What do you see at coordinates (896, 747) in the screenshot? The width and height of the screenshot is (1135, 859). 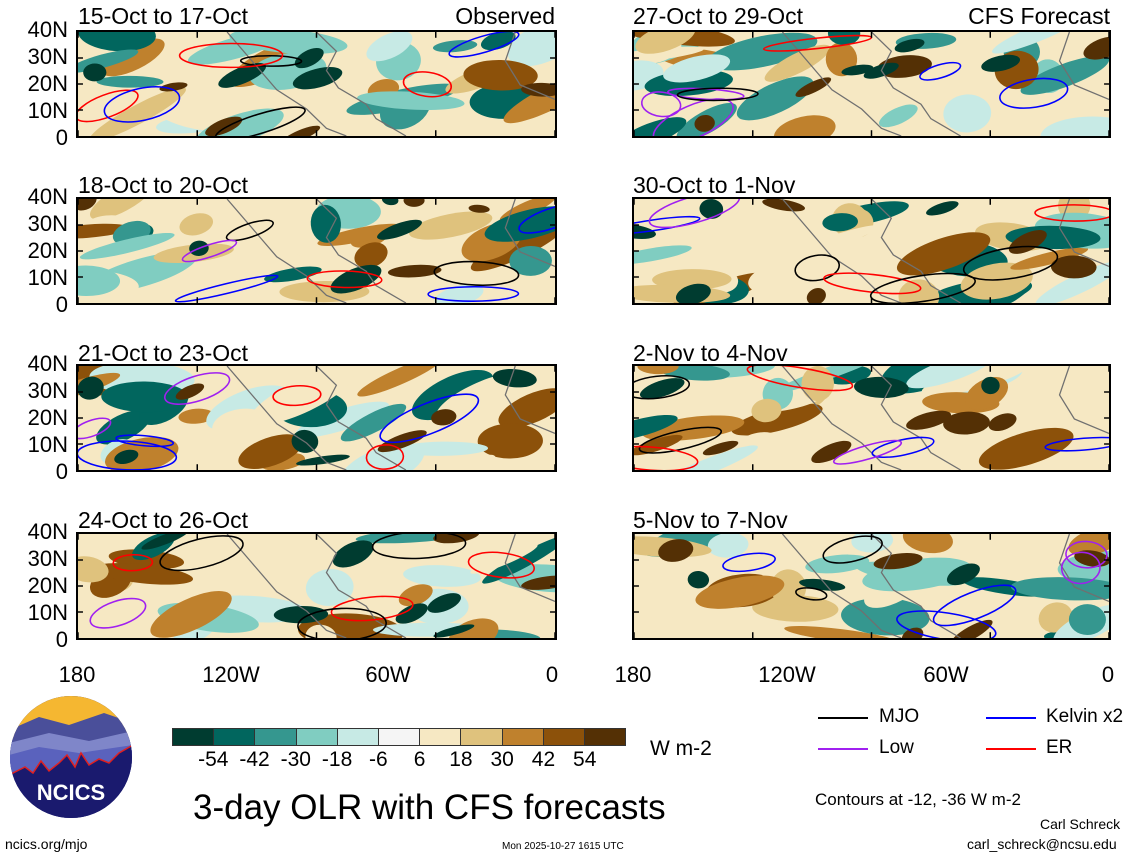 I see `legend-label-low: Low` at bounding box center [896, 747].